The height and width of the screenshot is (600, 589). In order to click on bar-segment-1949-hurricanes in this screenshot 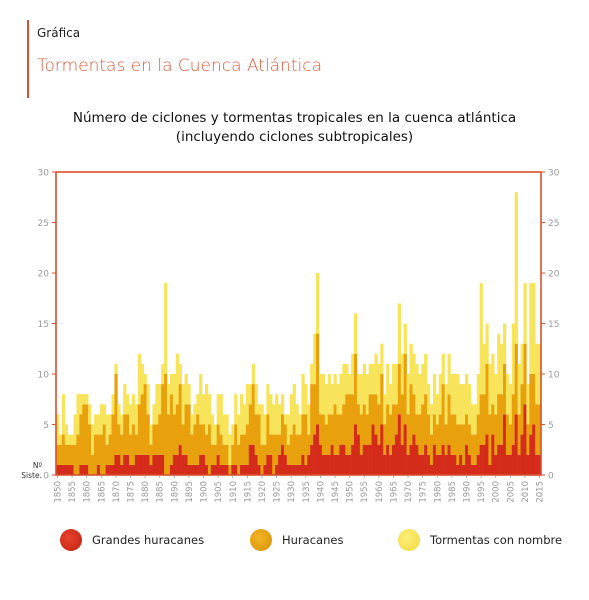, I will do `click(347, 424)`.